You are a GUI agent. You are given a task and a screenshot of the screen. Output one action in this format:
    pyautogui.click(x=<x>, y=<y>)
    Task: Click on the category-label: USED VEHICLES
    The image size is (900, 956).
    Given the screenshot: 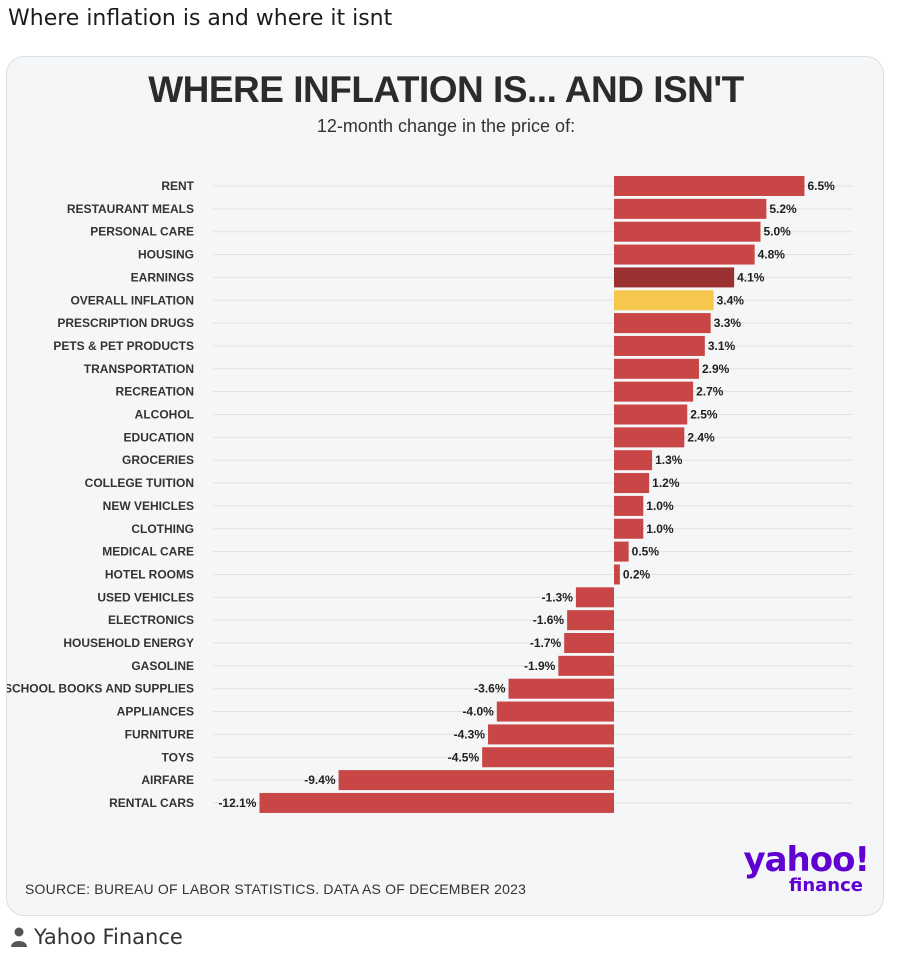 What is the action you would take?
    pyautogui.click(x=145, y=597)
    